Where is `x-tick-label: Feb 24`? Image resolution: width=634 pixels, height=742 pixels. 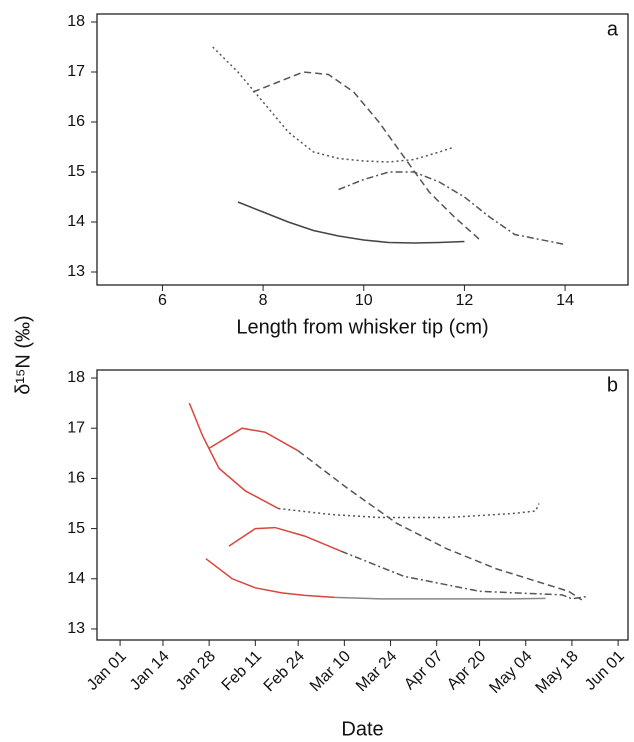
x-tick-label: Feb 24 is located at coordinates (284, 671).